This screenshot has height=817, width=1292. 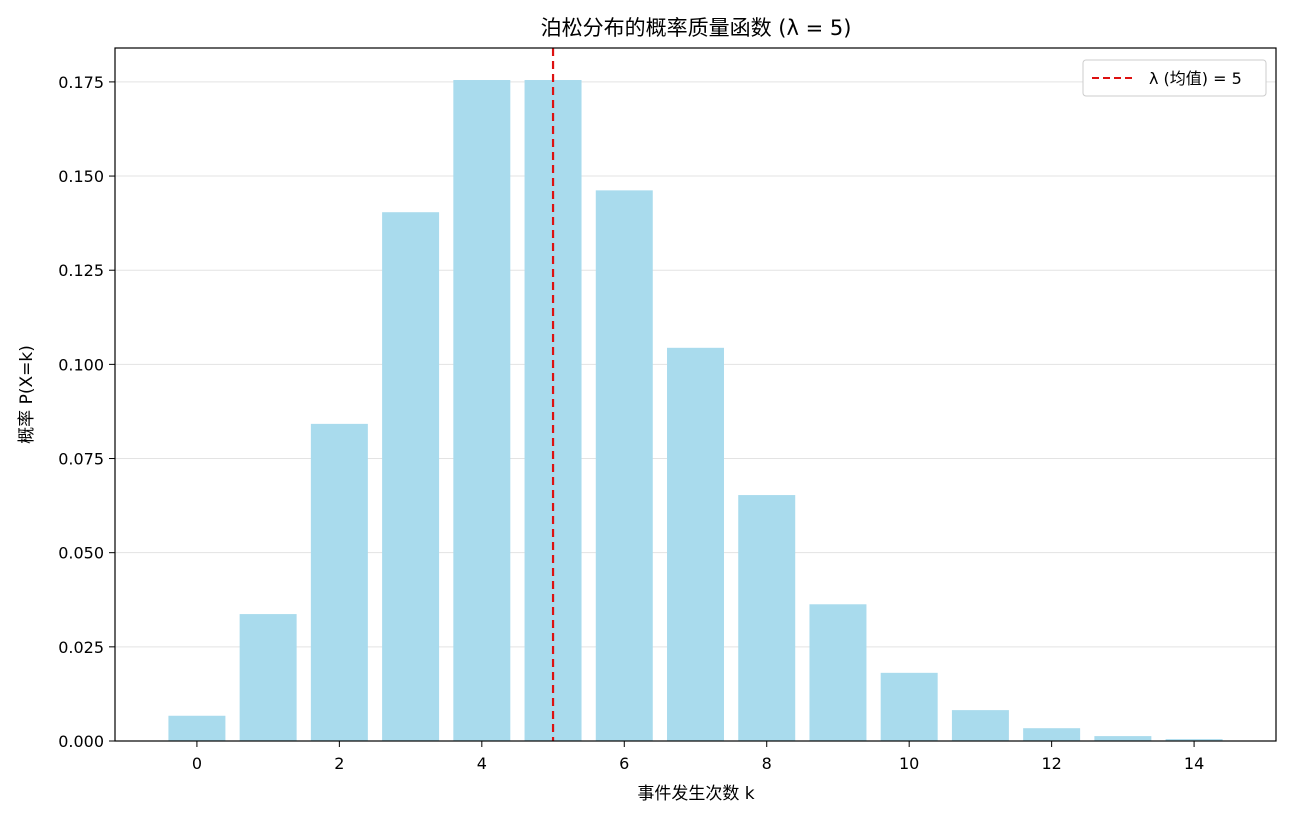 What do you see at coordinates (81, 270) in the screenshot?
I see `y-tick-label: 0.125` at bounding box center [81, 270].